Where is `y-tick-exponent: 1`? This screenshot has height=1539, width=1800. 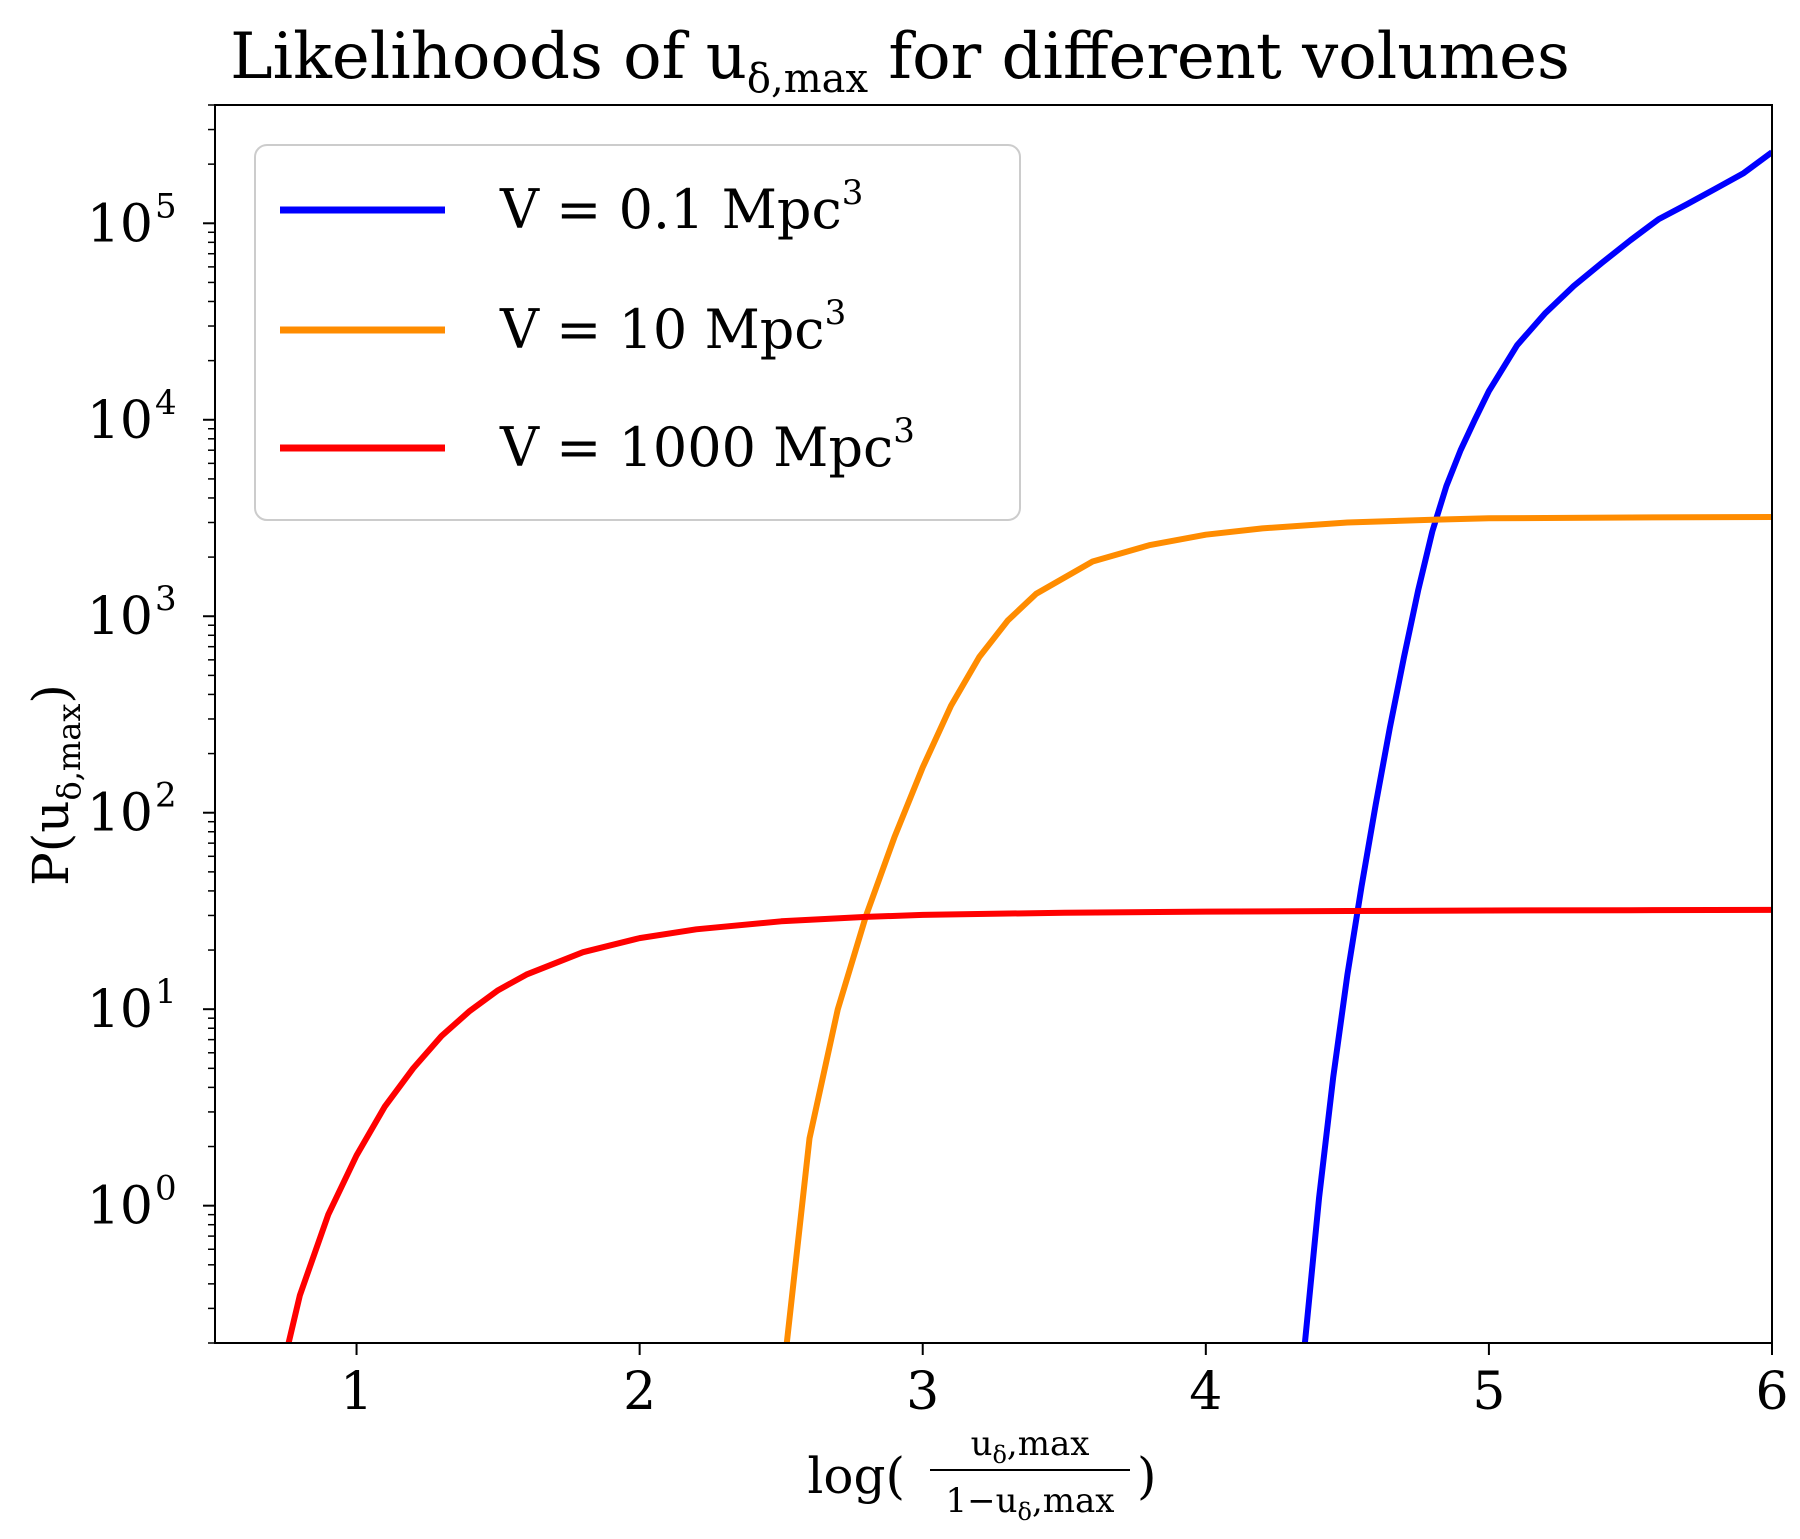 y-tick-exponent: 1 is located at coordinates (166, 992).